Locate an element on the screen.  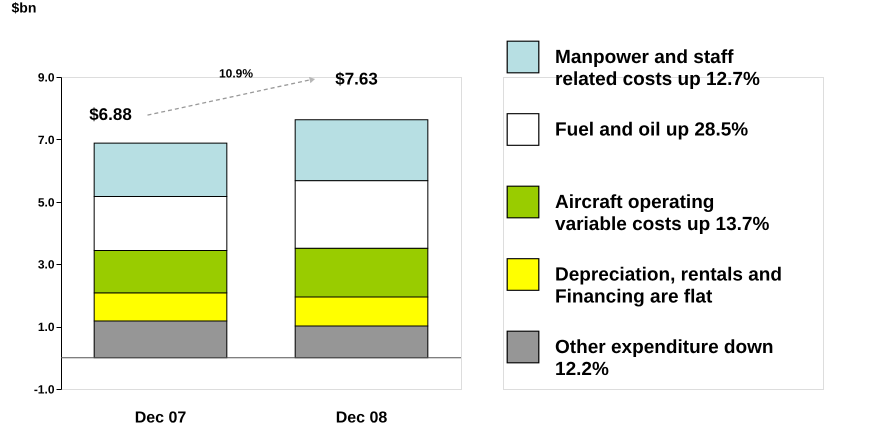
y-tick-label: 3.0 is located at coordinates (46, 265).